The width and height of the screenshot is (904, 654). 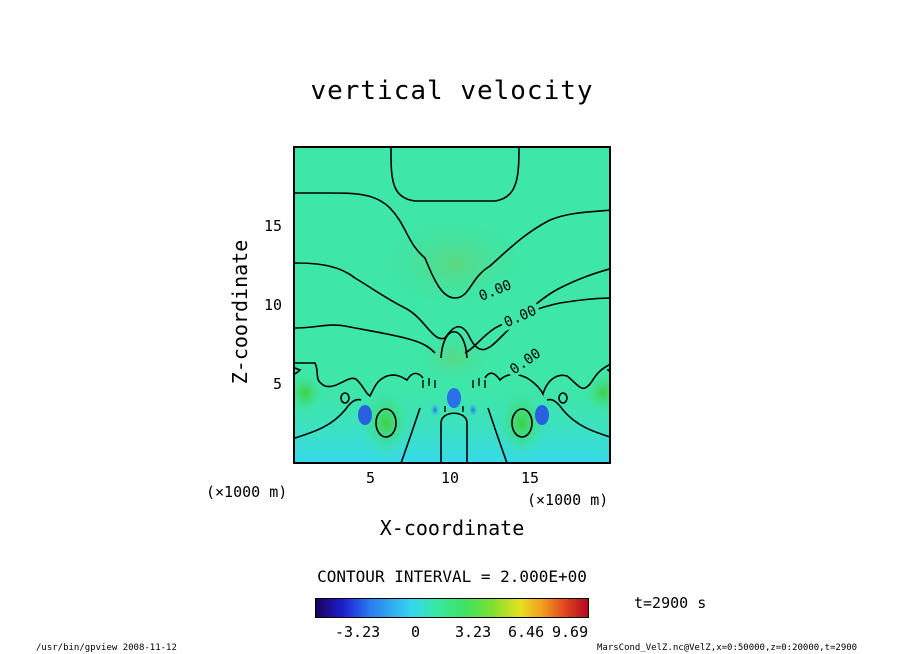 I want to click on contour-near-right, so click(x=546, y=380).